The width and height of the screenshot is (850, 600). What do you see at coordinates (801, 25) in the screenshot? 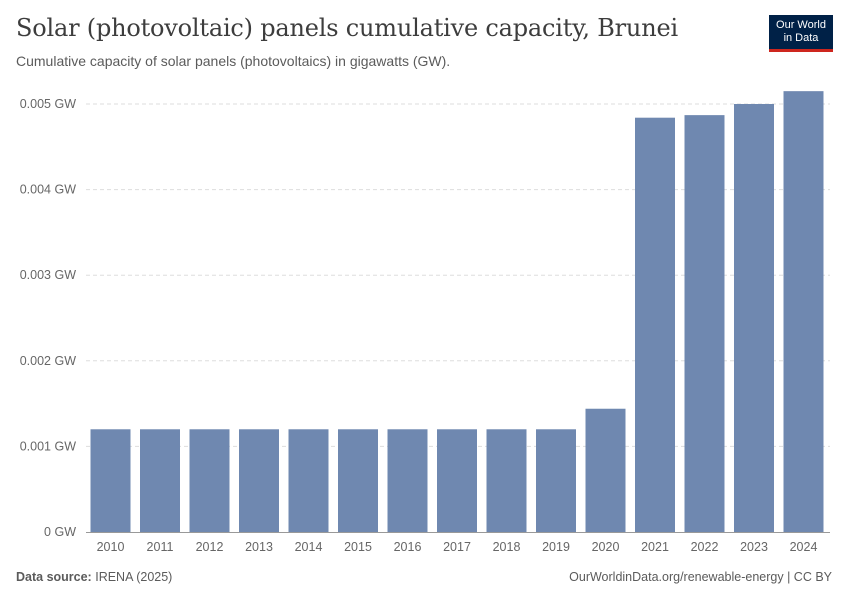
I see `logo-line-1: Our World` at bounding box center [801, 25].